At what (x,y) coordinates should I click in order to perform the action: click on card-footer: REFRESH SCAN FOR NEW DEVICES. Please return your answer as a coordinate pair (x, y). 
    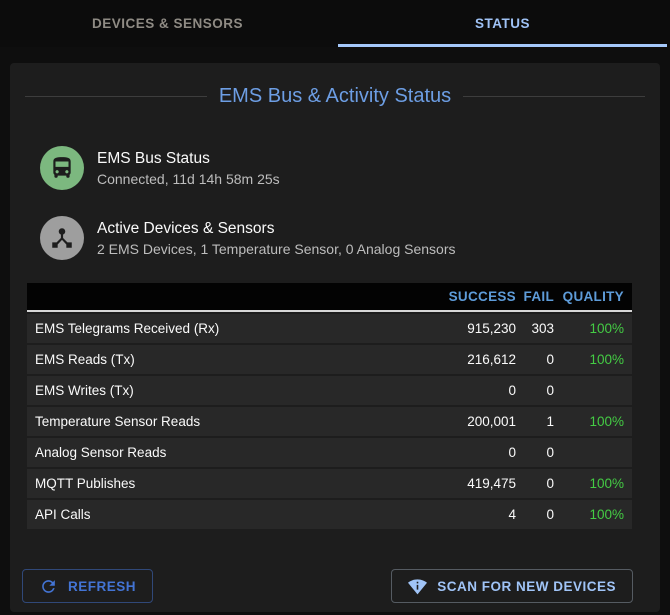
    Looking at the image, I should click on (327, 586).